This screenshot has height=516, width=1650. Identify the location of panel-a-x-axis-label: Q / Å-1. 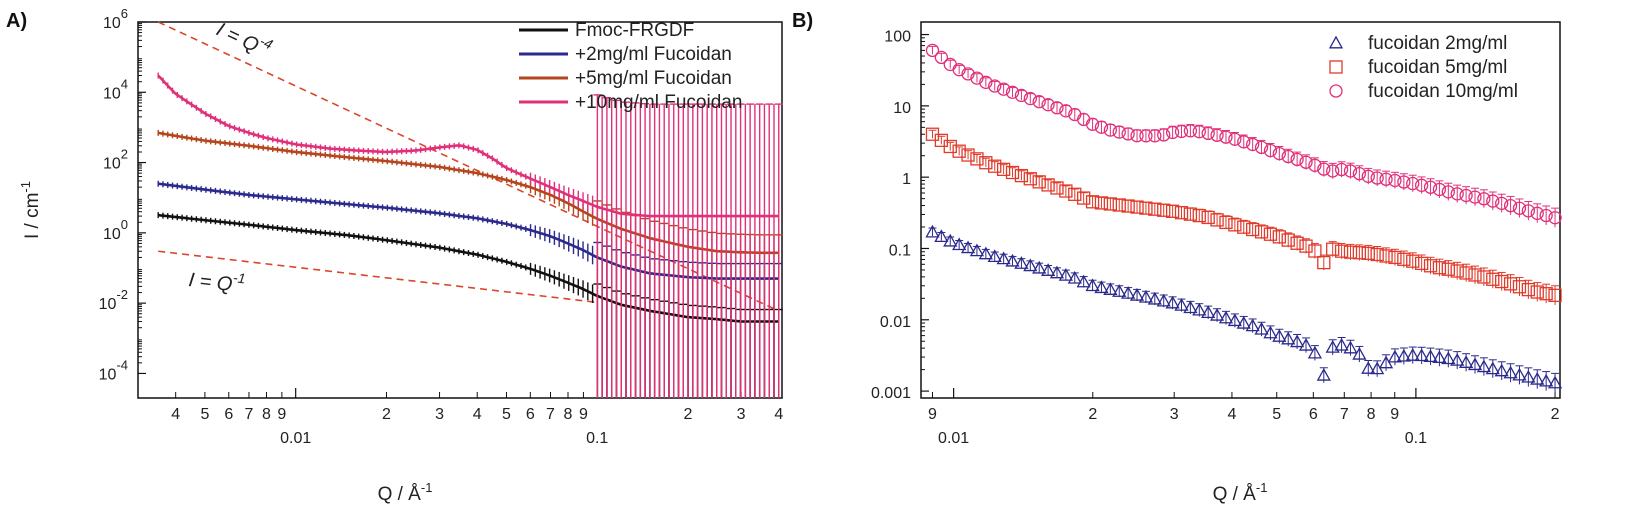
(405, 492).